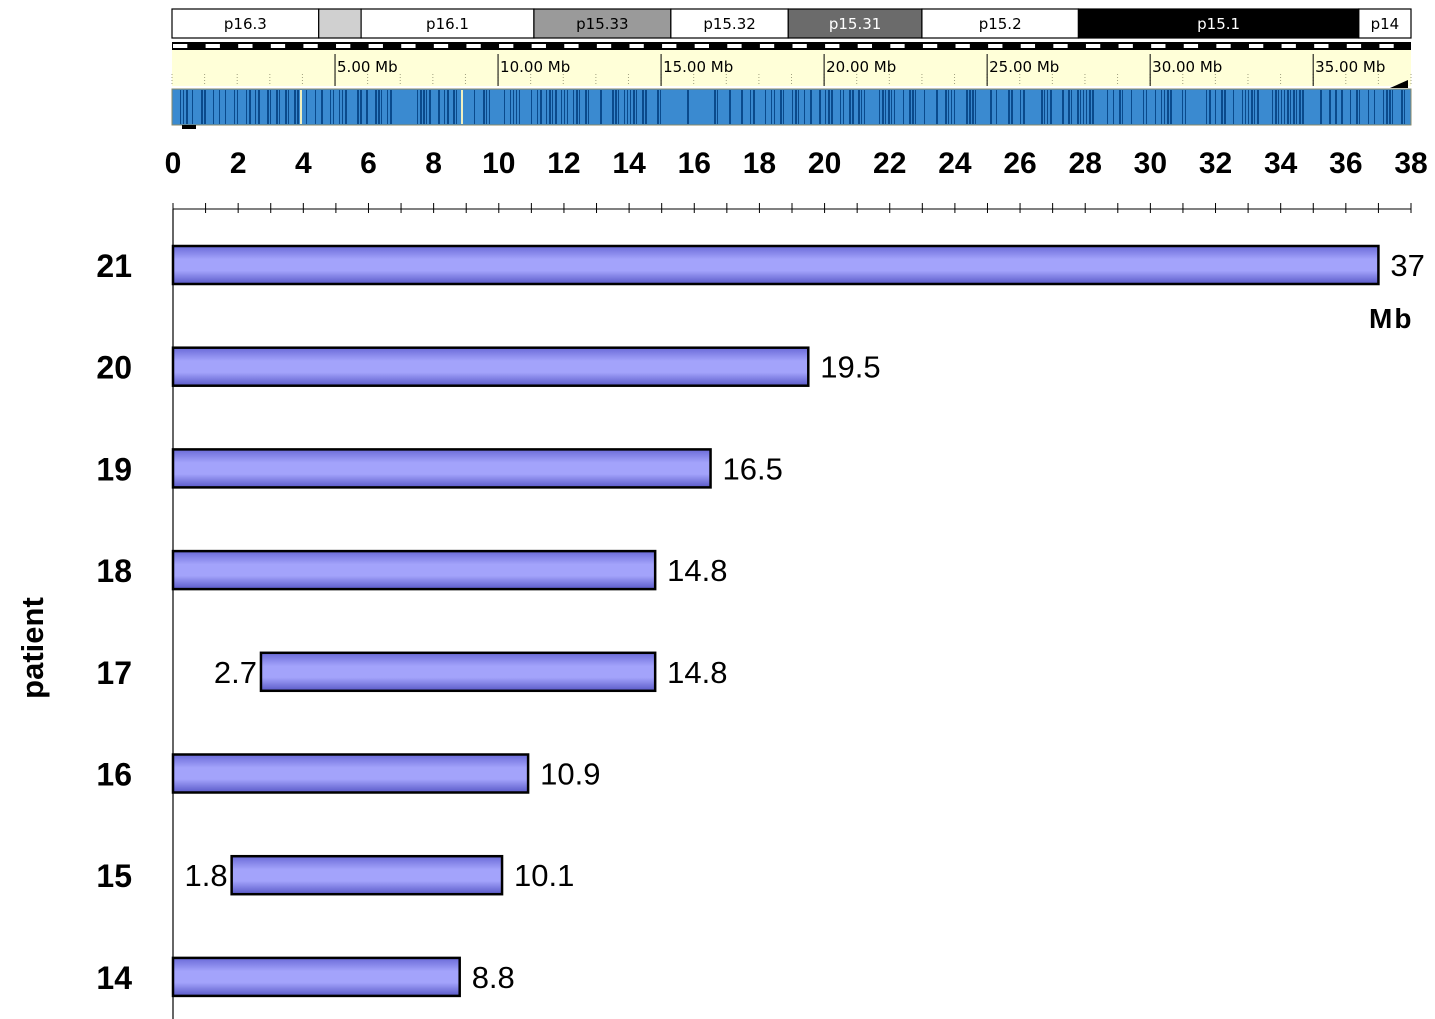  I want to click on x-tick-label-19: 38, so click(1410, 163).